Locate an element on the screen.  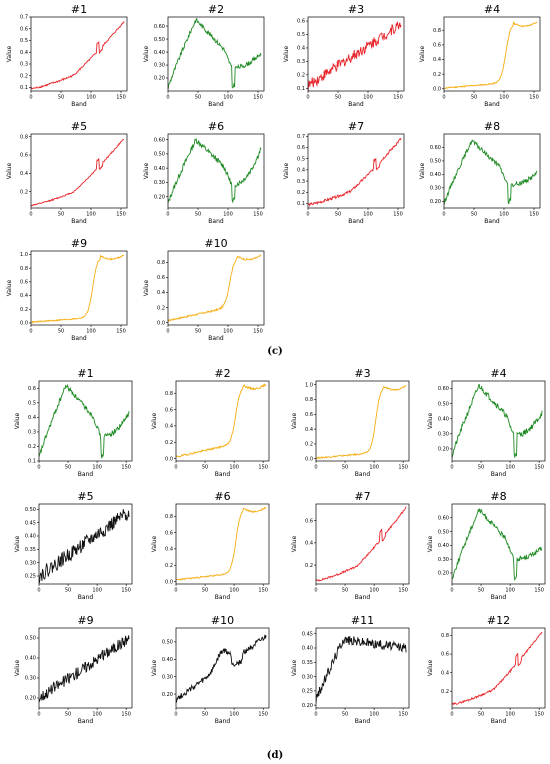
y-tick-label: 1.0 is located at coordinates (309, 385).